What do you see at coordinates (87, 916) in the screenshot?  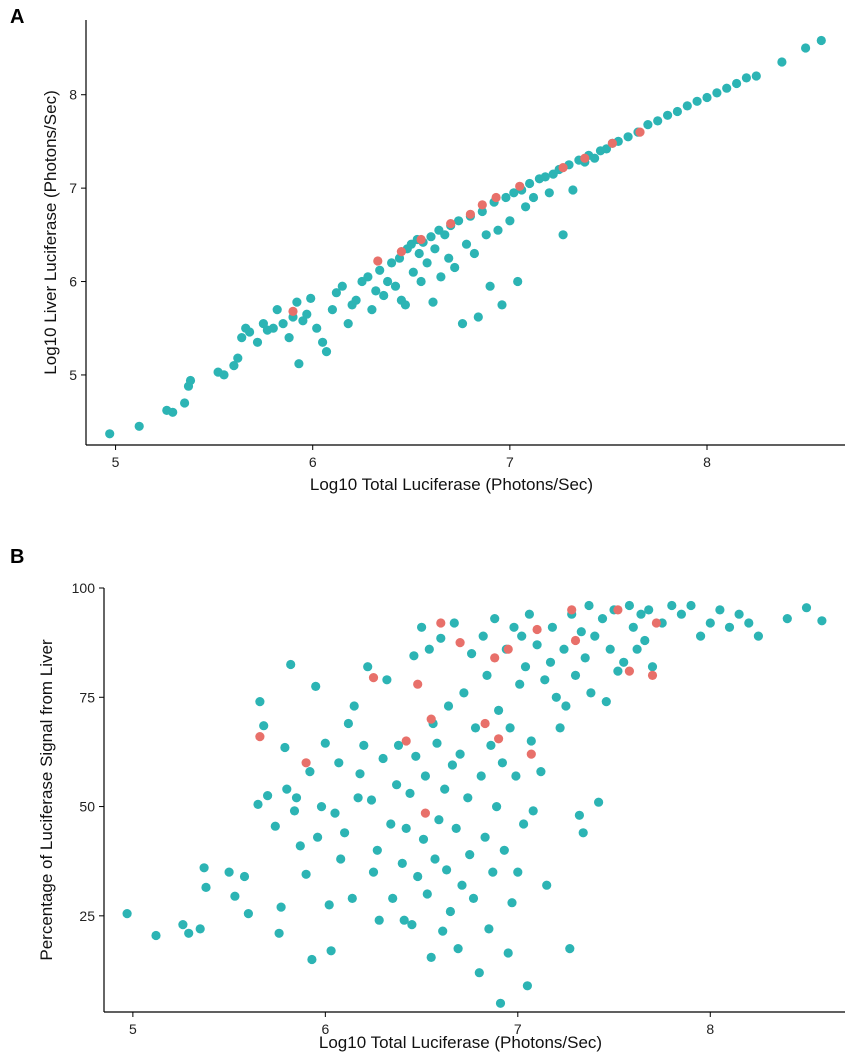 I see `y-tick-label: 25` at bounding box center [87, 916].